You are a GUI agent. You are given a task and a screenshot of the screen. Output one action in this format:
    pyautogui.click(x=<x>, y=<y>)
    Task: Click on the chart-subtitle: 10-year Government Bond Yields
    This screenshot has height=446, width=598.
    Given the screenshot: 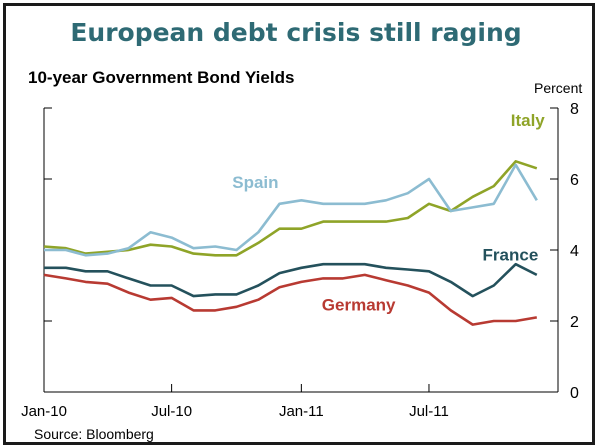 What is the action you would take?
    pyautogui.click(x=161, y=77)
    